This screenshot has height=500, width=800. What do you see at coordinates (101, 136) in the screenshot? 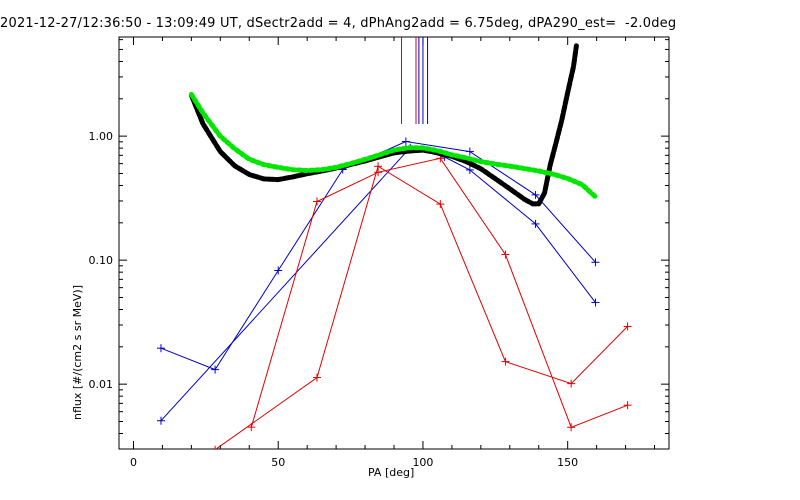
I see `y-tick-label: 1.00` at bounding box center [101, 136].